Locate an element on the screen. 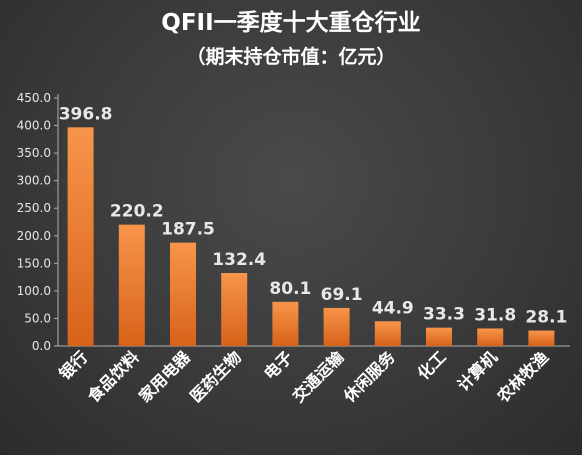  y-tick-label: 300.0 is located at coordinates (34, 181).